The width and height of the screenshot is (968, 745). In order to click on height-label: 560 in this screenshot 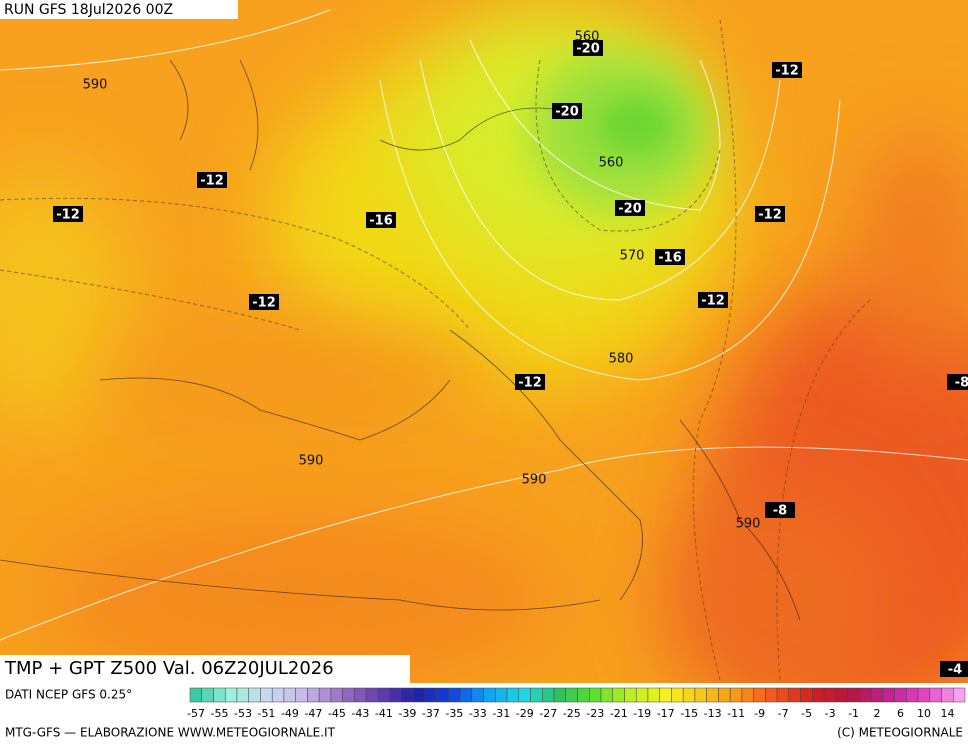, I will do `click(611, 163)`.